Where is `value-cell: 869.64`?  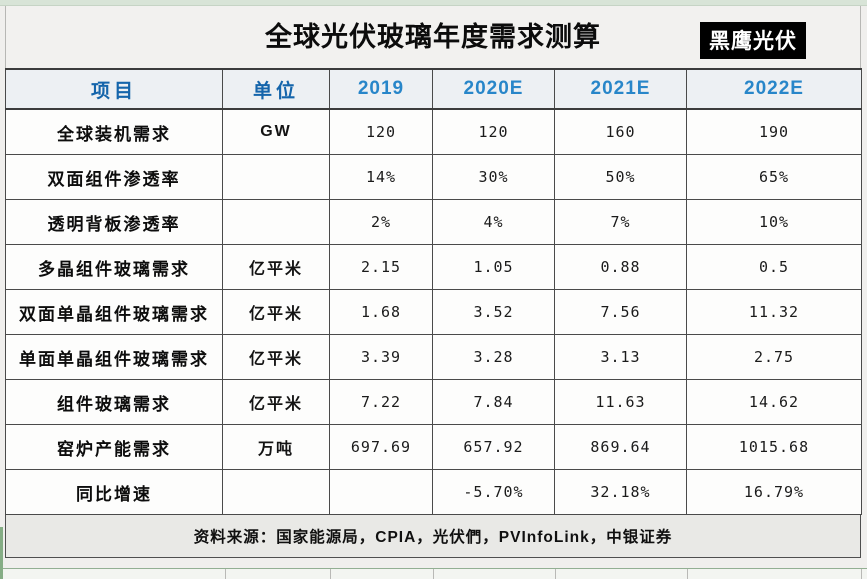 value-cell: 869.64 is located at coordinates (620, 447).